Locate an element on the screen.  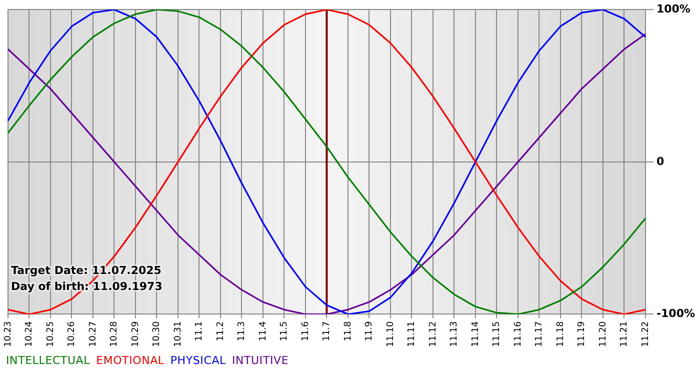
x-tick-label: 11.1 is located at coordinates (199, 331).